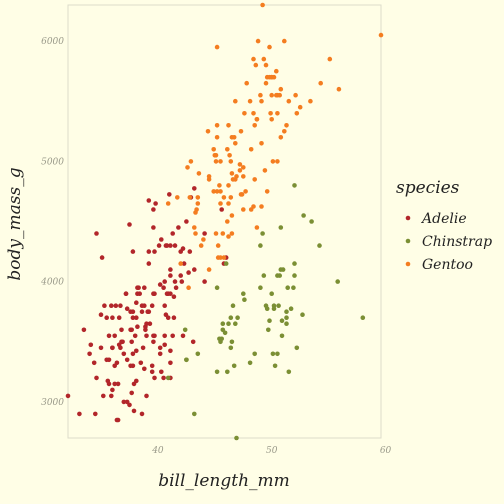  I want to click on legend-item-adelie: Adelie, so click(436, 219).